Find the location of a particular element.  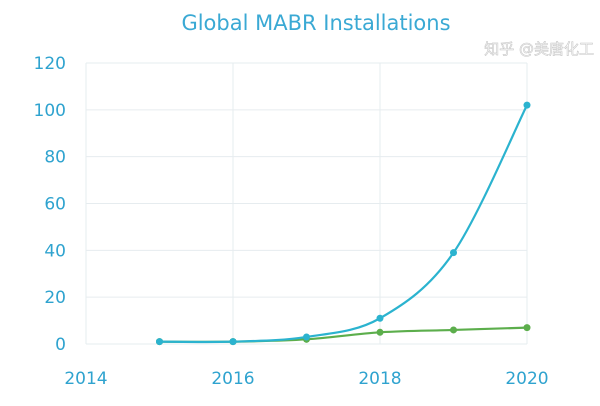

x-tick-label: 2018 is located at coordinates (379, 379).